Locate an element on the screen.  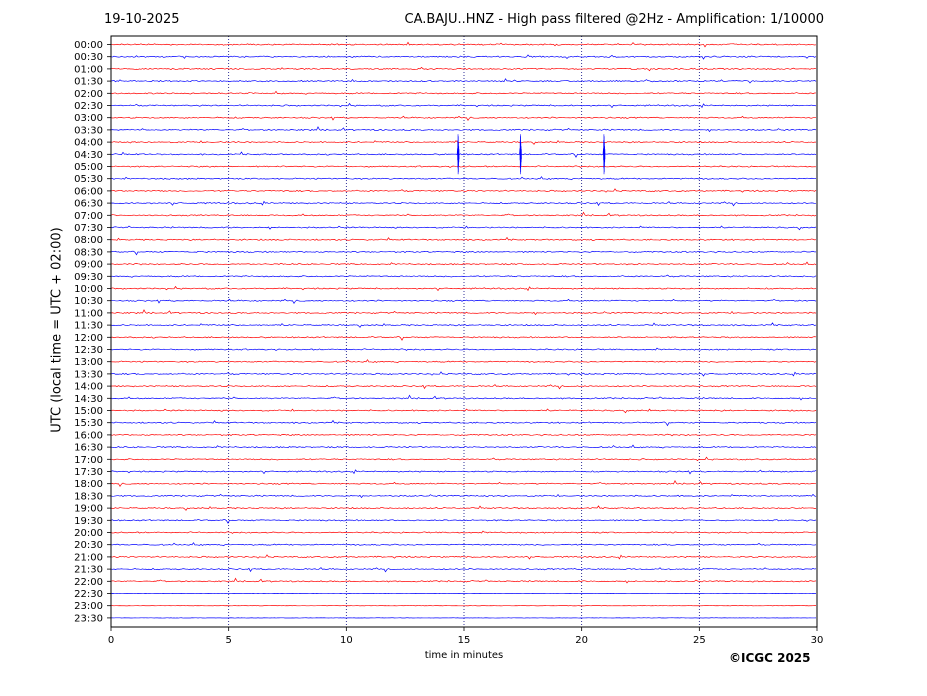
y-tick-label: 03:30 is located at coordinates (88, 130).